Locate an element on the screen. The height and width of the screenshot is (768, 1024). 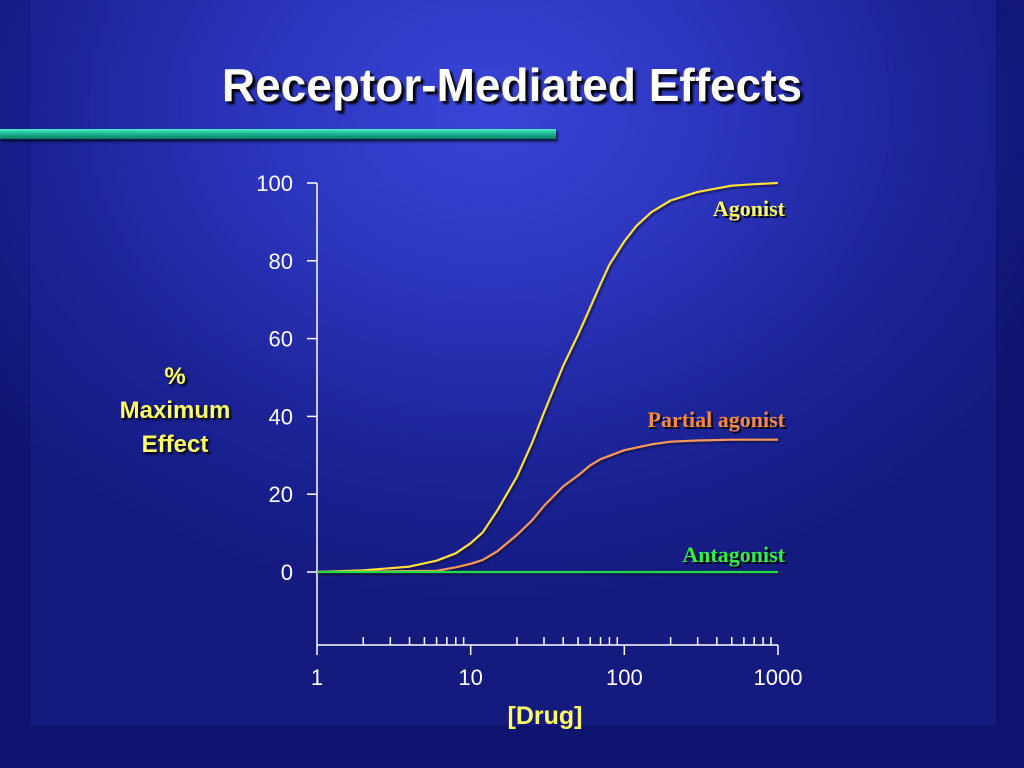
y-axis-label-line: Effect is located at coordinates (175, 444).